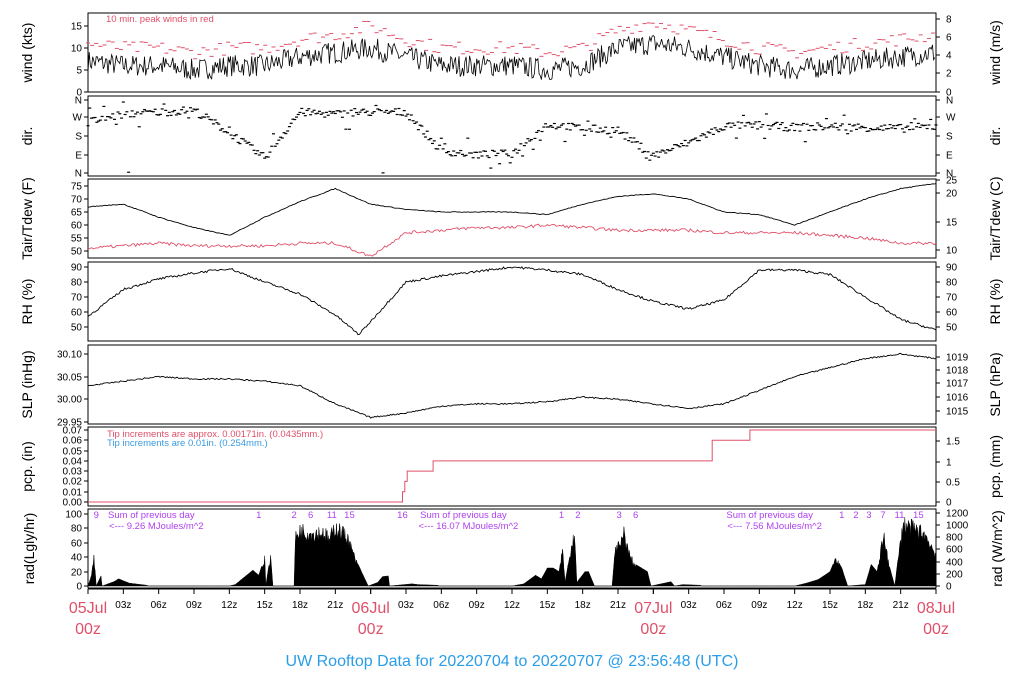  I want to click on y-tick-label-right: 1, so click(949, 463).